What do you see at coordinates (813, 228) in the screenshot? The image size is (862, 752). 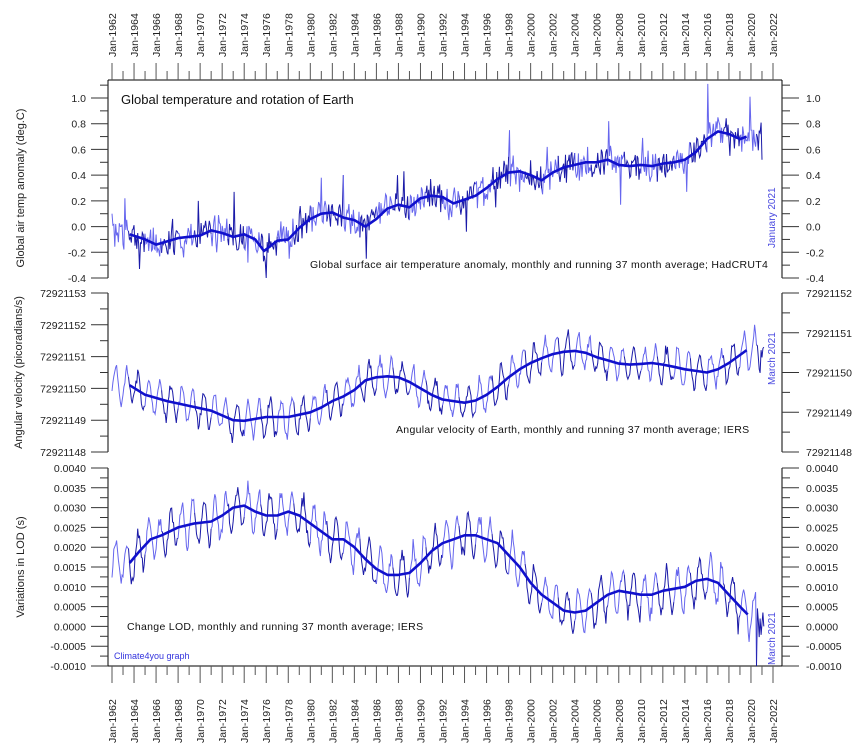 I see `right-tick-label: 0.0` at bounding box center [813, 228].